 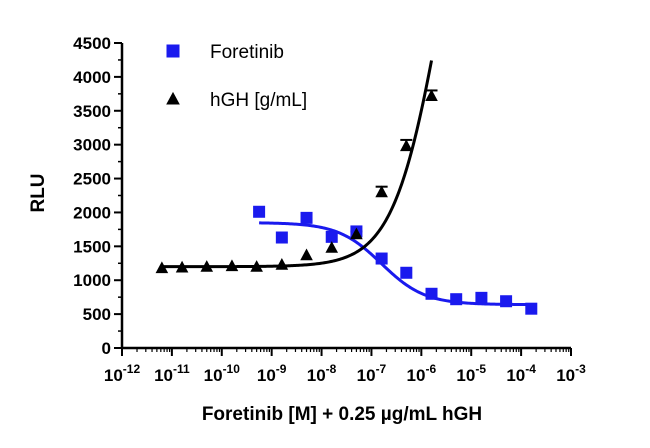 I want to click on x-tick-label: 10⁻⁶, so click(x=422, y=373).